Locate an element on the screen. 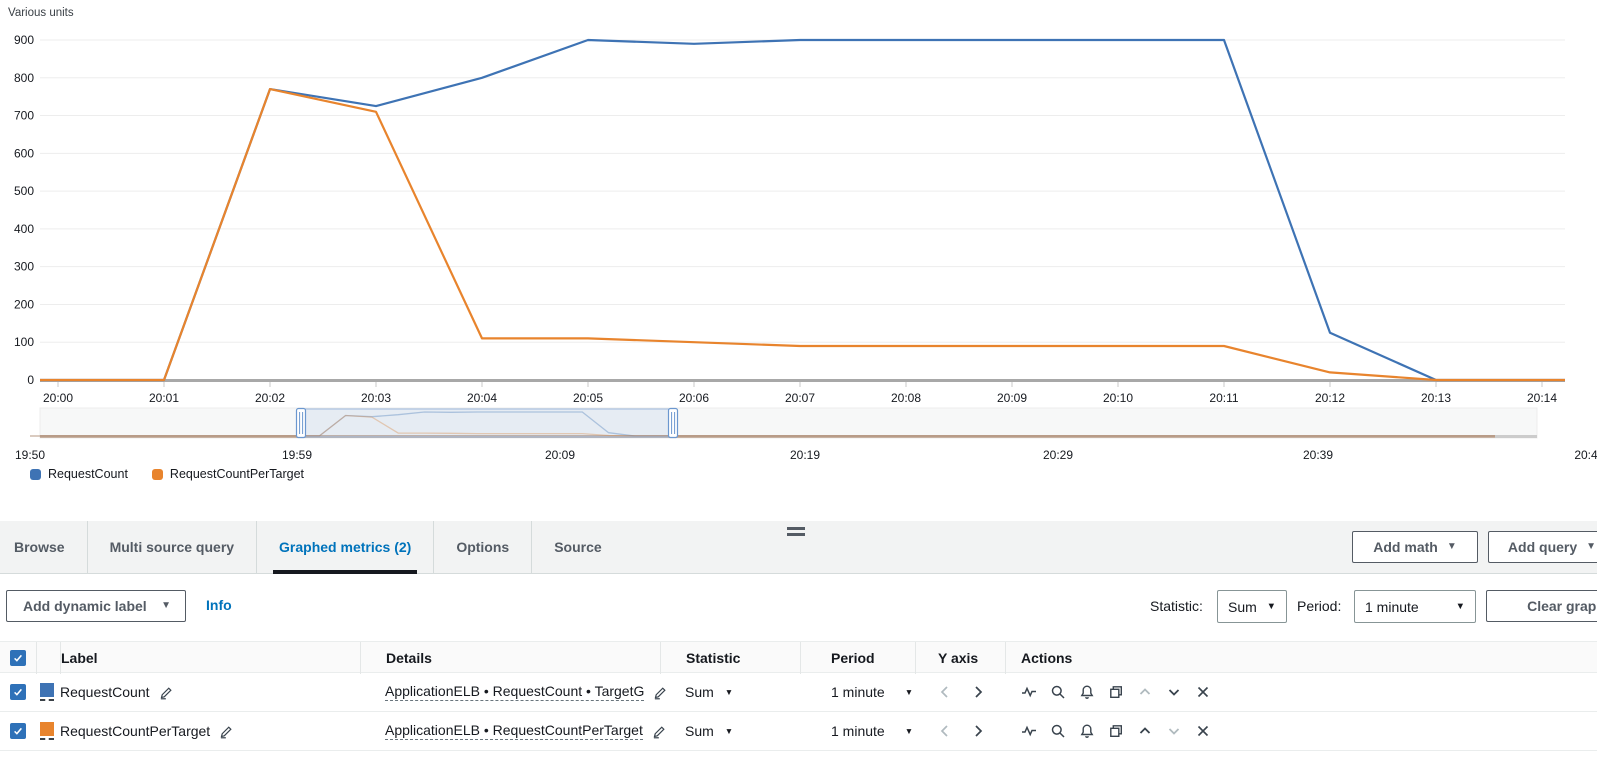 The width and height of the screenshot is (1597, 771). period-label: Period: is located at coordinates (1319, 606).